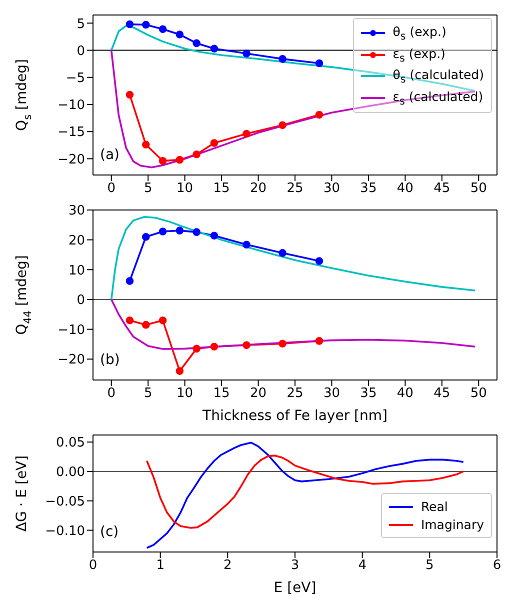  Describe the element at coordinates (434, 506) in the screenshot. I see `legend-label: Real` at that location.